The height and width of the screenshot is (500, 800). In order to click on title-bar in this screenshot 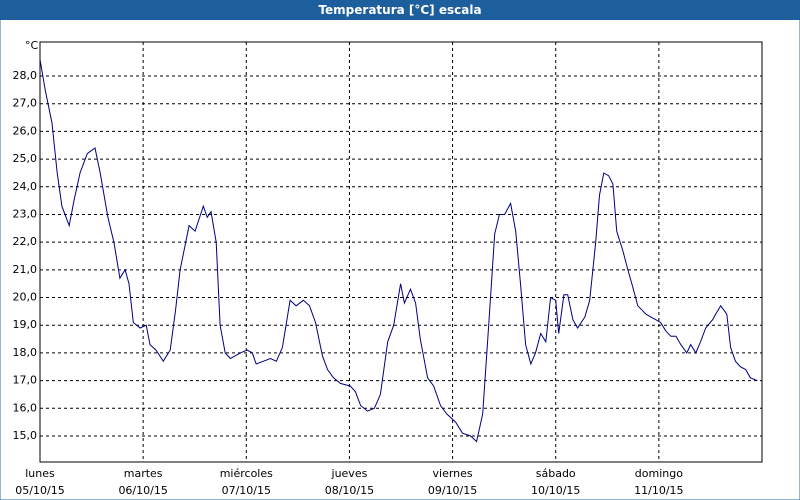, I will do `click(400, 10)`.